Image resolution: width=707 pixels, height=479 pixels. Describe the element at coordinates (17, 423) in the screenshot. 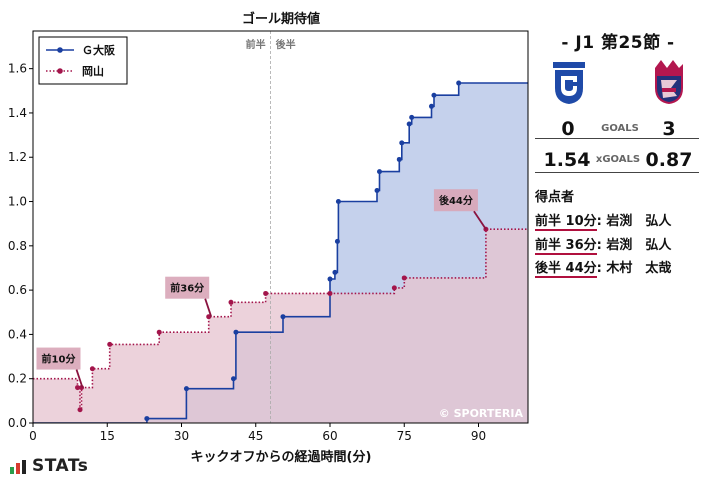

I see `y-tick-label: 0.0` at that location.